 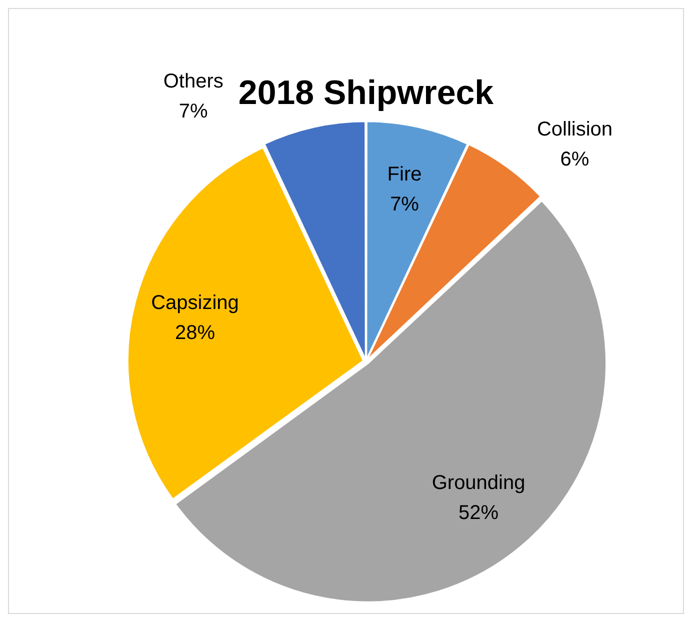 I want to click on data-label: 52%, so click(x=478, y=513).